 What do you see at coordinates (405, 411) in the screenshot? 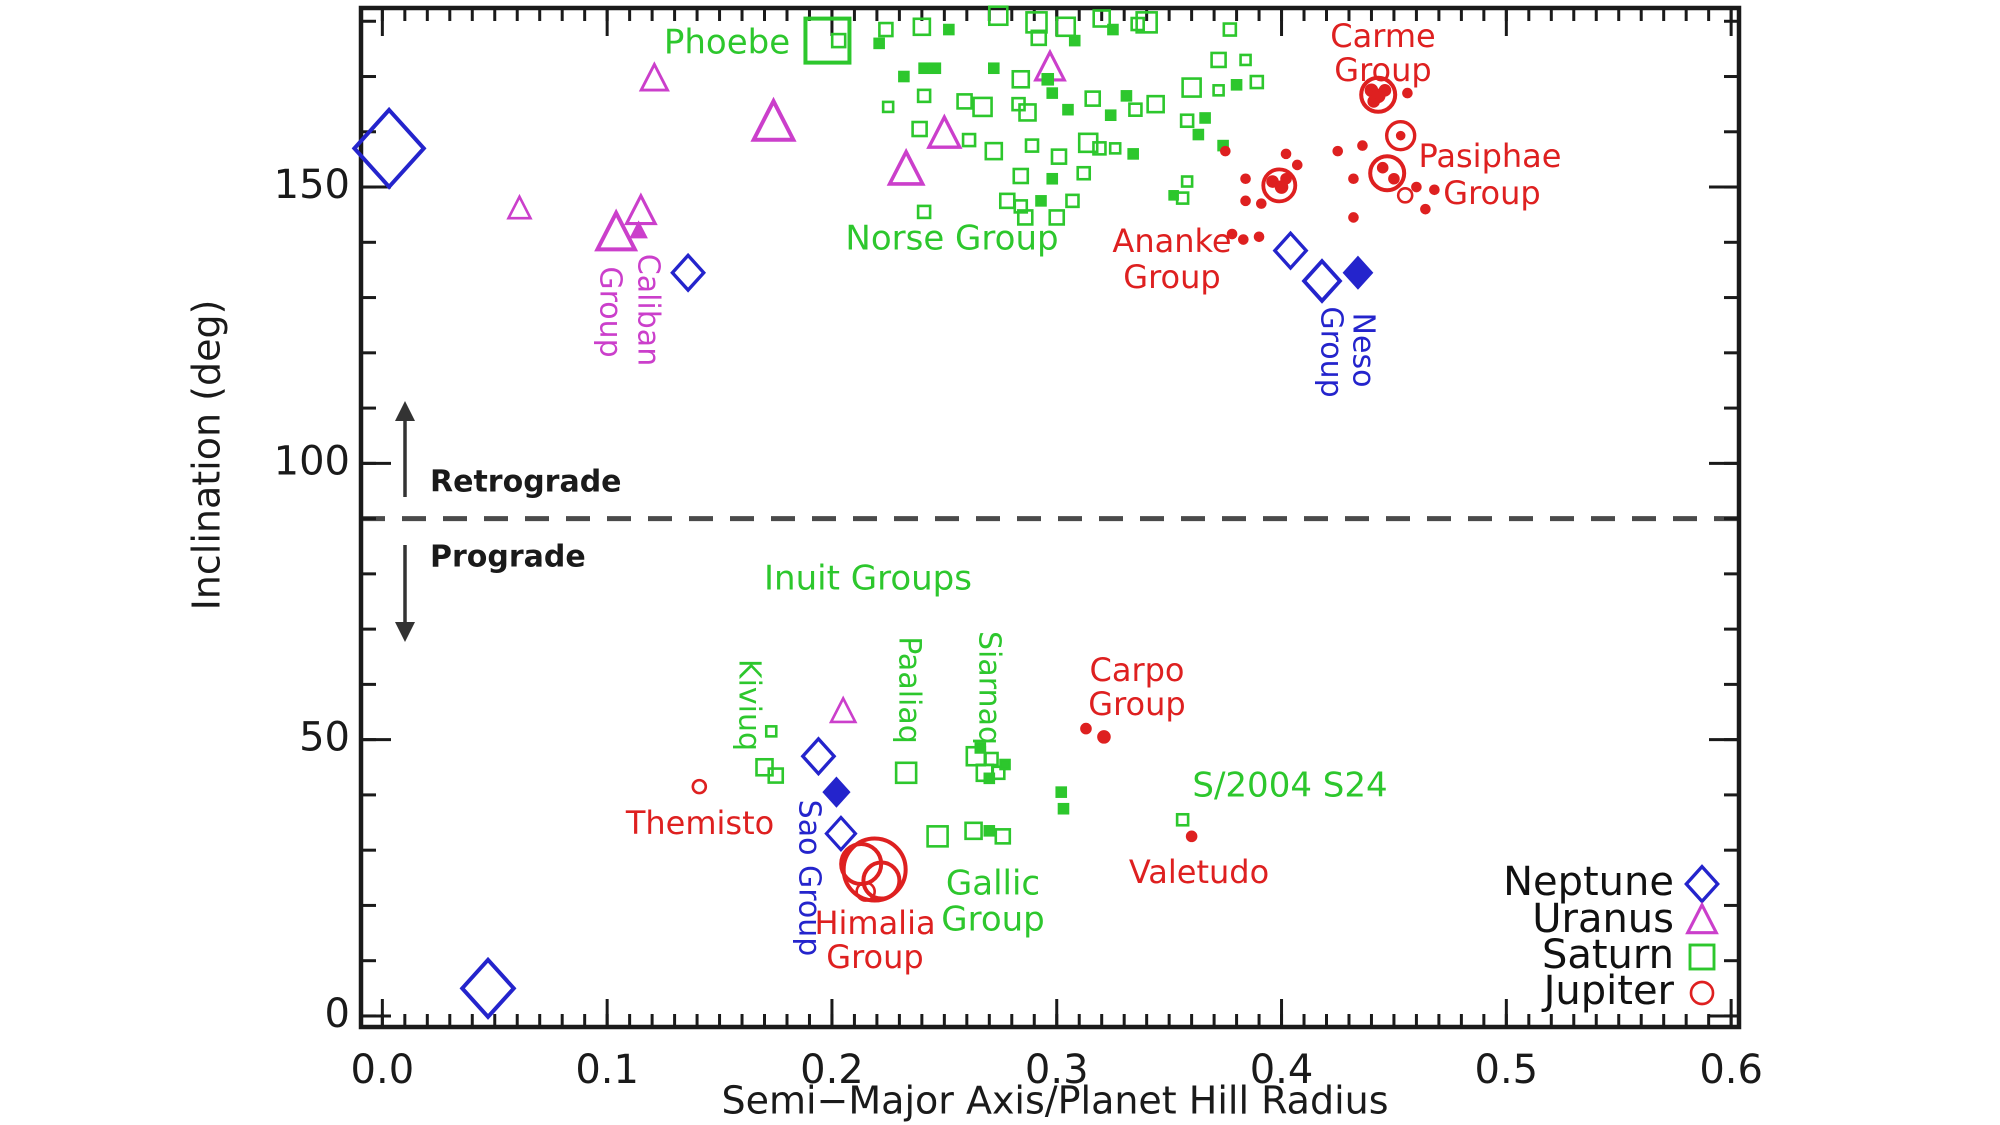
I see `arrow-head` at bounding box center [405, 411].